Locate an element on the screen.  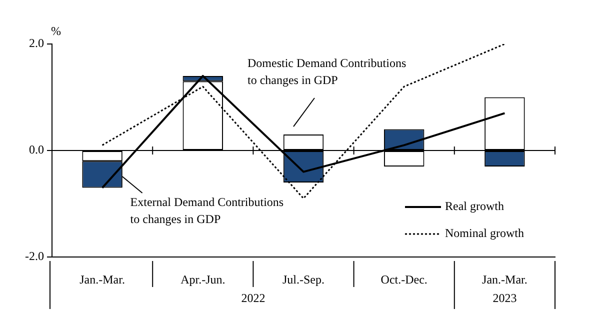
y-tick-label: -2.0 is located at coordinates (34, 256).